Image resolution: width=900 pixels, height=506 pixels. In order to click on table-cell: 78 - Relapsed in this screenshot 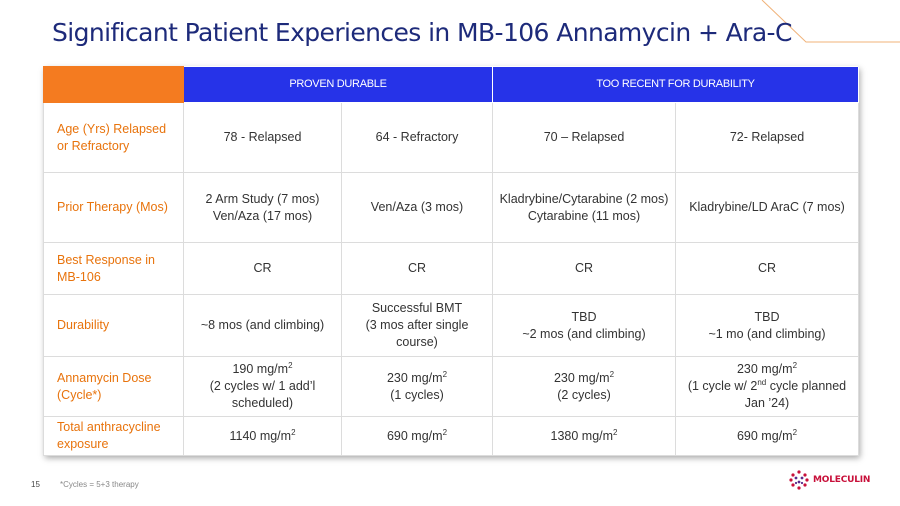, I will do `click(262, 137)`.